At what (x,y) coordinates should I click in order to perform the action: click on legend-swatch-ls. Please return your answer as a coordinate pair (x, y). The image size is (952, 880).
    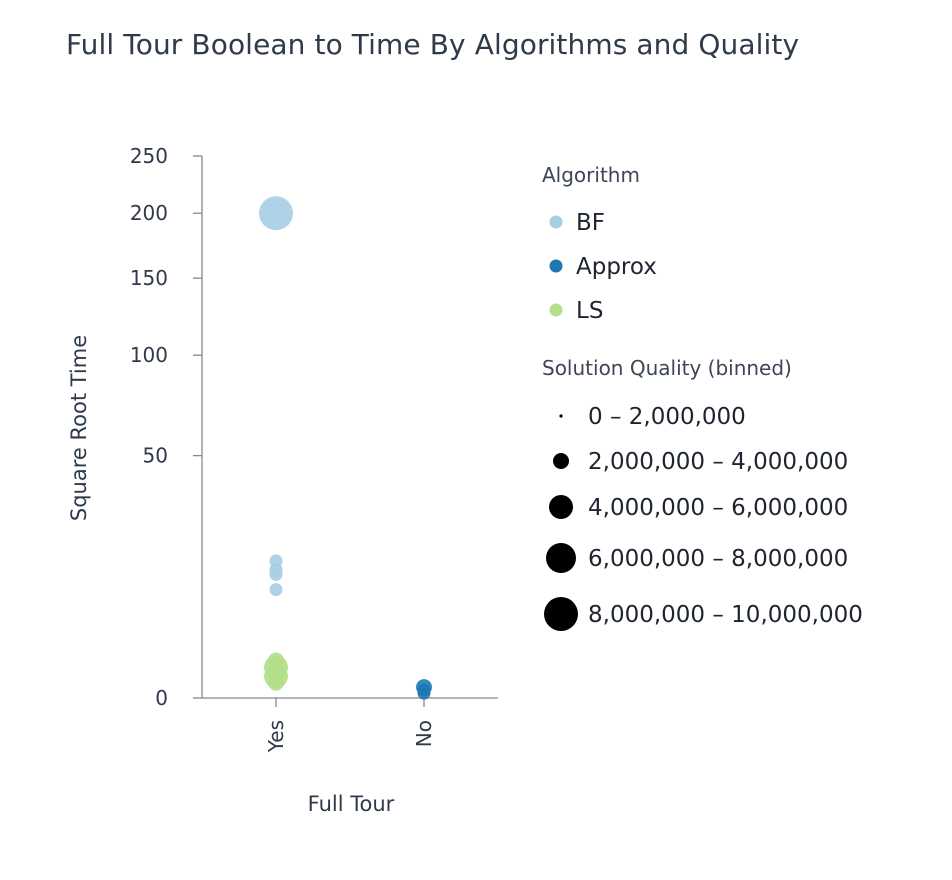
    Looking at the image, I should click on (556, 310).